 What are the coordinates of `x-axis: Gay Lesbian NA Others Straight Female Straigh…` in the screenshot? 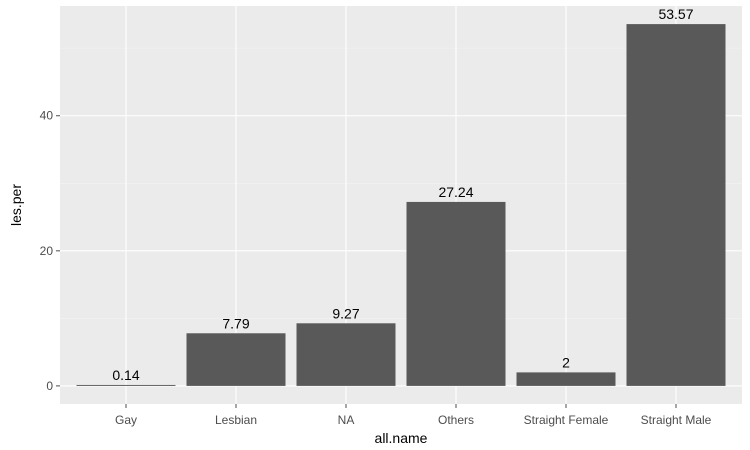 It's located at (413, 415).